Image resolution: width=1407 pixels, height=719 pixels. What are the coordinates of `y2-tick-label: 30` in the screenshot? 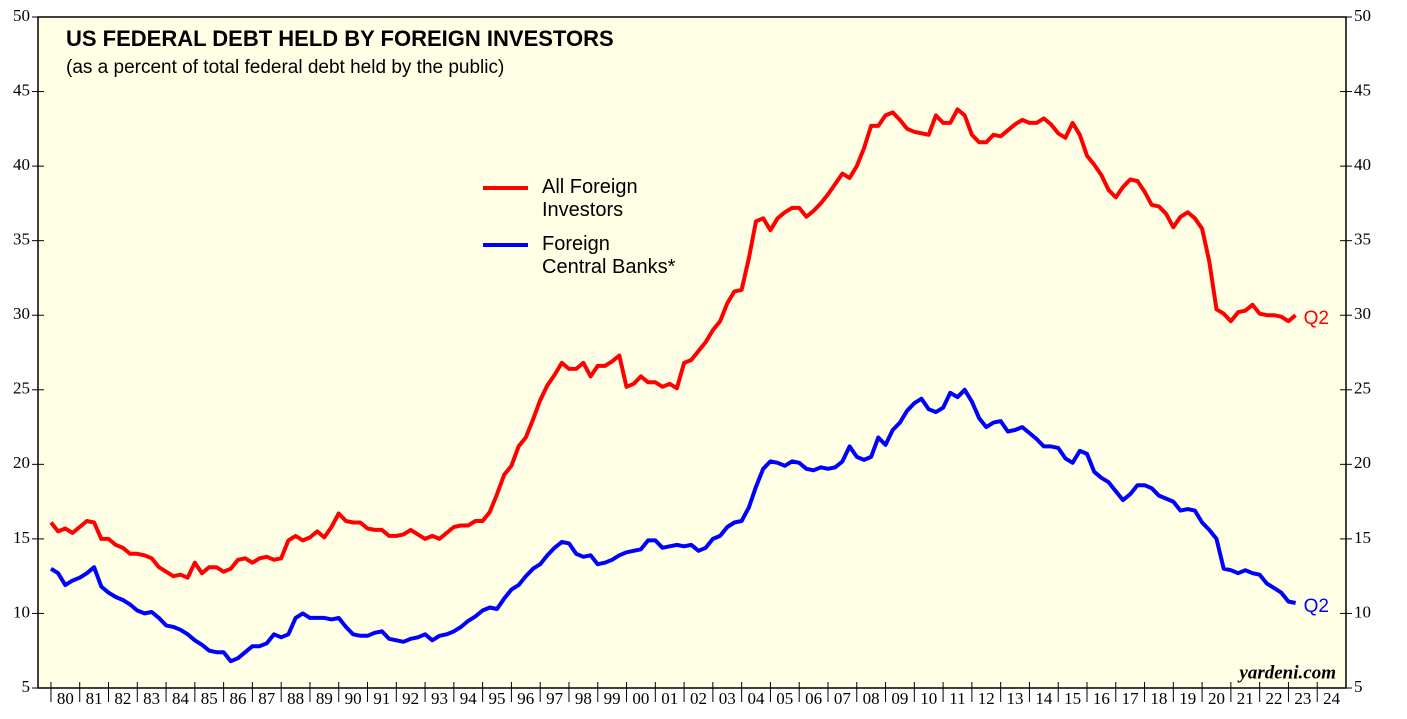 It's located at (1362, 313).